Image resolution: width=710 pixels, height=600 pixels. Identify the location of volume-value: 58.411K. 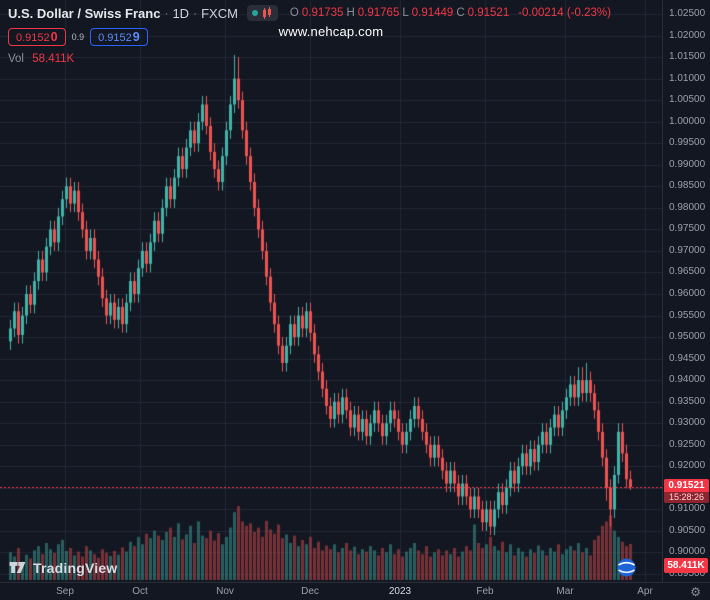
(53, 59).